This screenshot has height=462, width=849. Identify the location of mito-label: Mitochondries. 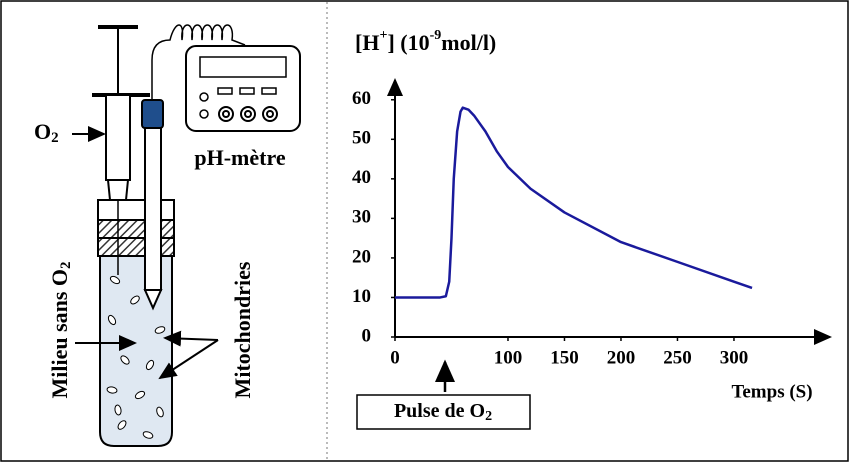
(242, 329).